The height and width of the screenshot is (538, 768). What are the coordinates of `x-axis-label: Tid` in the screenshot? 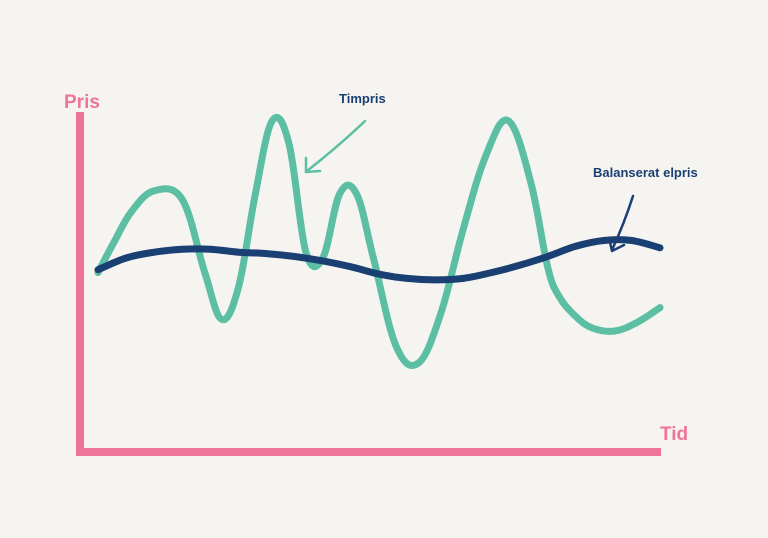 It's located at (674, 434).